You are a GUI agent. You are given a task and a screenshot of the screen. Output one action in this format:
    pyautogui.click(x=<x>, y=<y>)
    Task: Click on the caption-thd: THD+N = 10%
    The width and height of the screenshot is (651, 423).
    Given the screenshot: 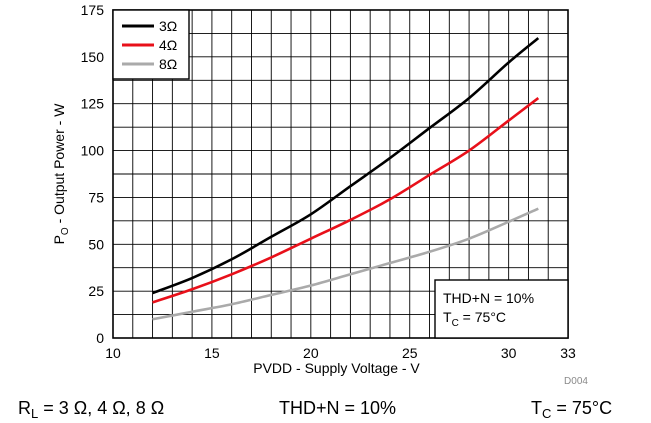 What is the action you would take?
    pyautogui.click(x=337, y=408)
    